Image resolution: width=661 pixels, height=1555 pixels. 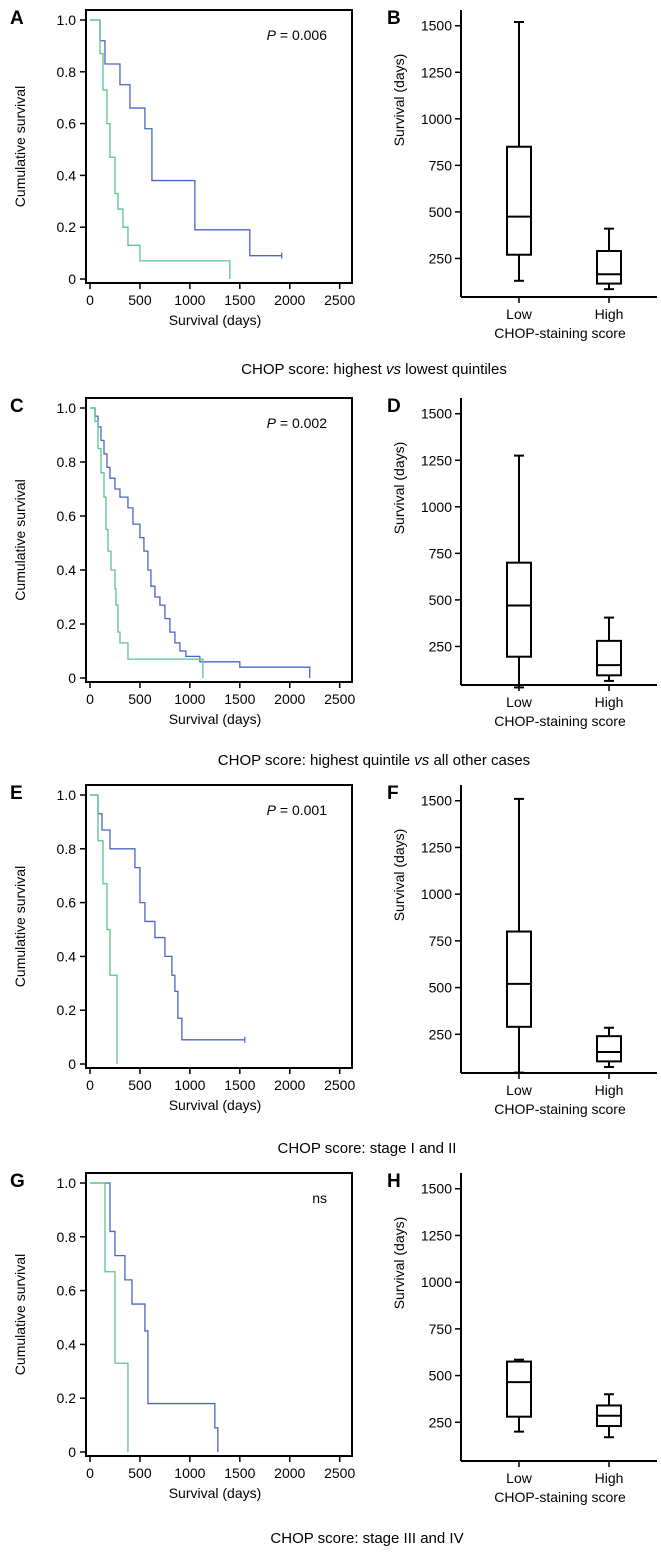 What do you see at coordinates (367, 1148) in the screenshot?
I see `figure-caption: CHOP score: stage I and II` at bounding box center [367, 1148].